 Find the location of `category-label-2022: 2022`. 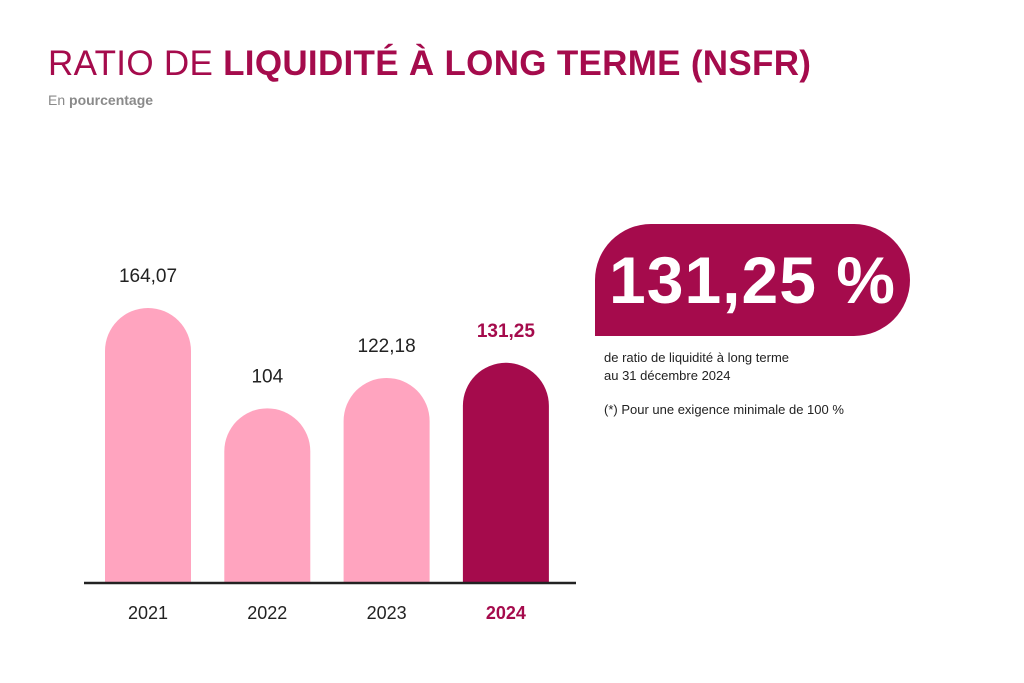

category-label-2022: 2022 is located at coordinates (267, 613).